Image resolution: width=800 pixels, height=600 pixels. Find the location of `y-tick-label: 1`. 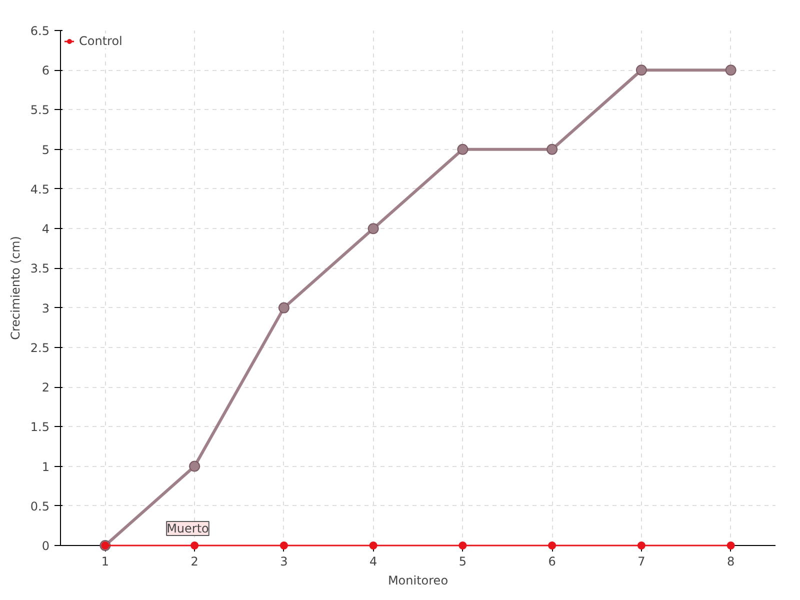

y-tick-label: 1 is located at coordinates (46, 467).